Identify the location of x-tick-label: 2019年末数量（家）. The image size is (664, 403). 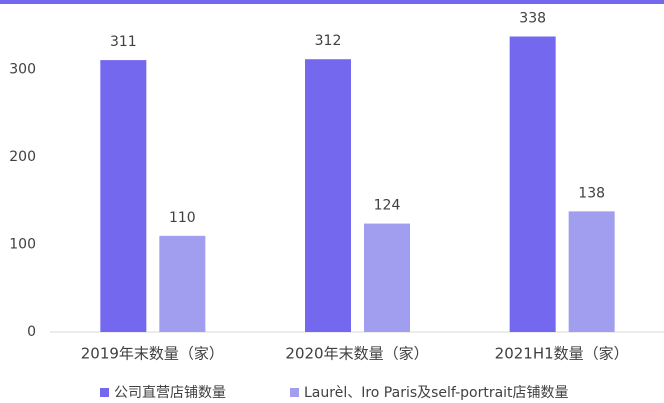
(152, 354).